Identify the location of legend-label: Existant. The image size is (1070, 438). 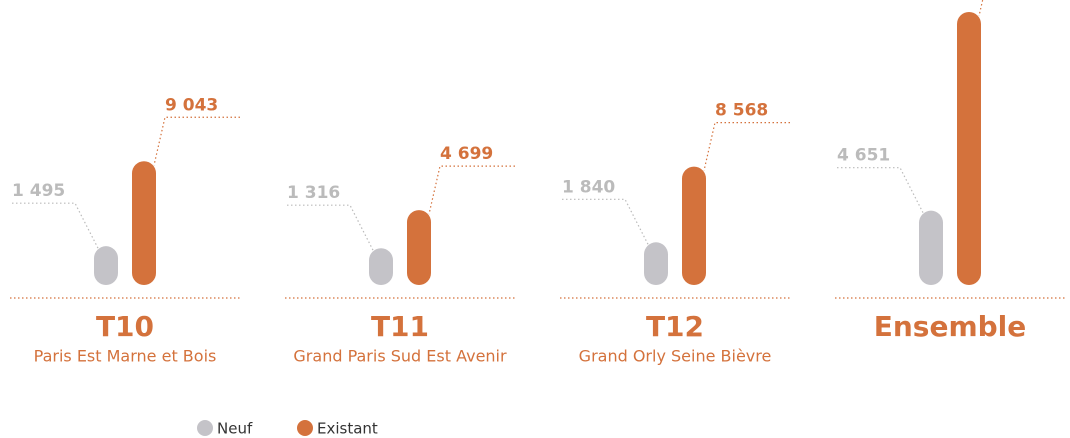
(347, 429).